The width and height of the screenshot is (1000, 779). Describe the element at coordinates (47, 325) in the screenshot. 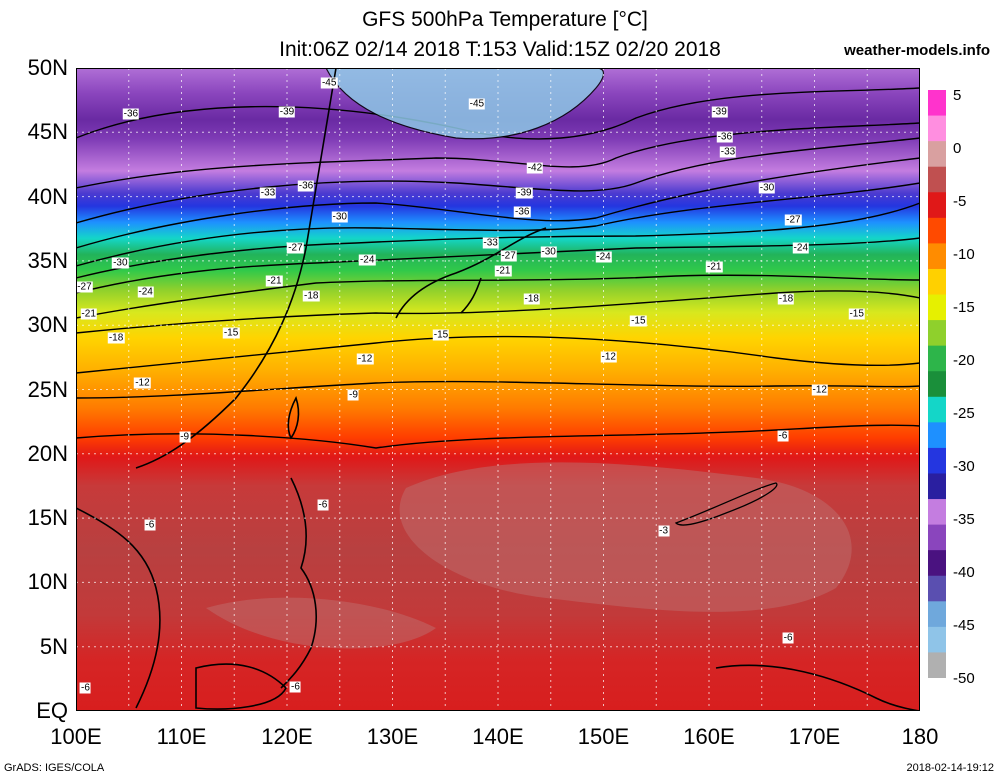

I see `lat-tick-label: 30N` at that location.